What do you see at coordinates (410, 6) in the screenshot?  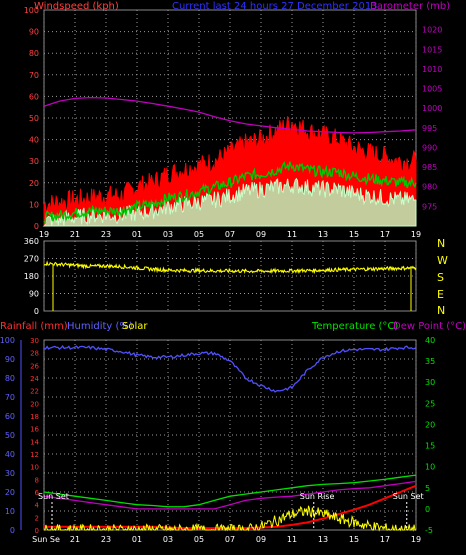 I see `barometer-axis-title: Barometer (mb)` at bounding box center [410, 6].